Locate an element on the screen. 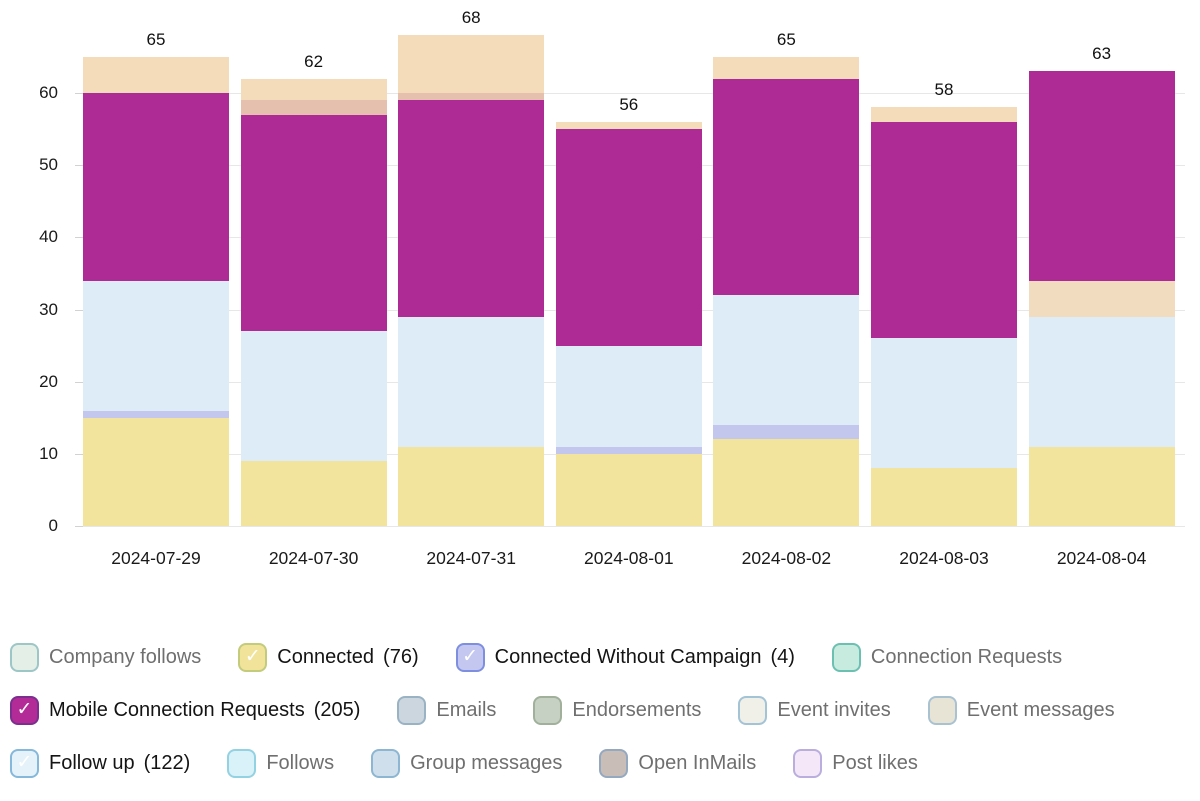 This screenshot has height=801, width=1200. legend-item-connected: ✓ Connected (76) is located at coordinates (328, 657).